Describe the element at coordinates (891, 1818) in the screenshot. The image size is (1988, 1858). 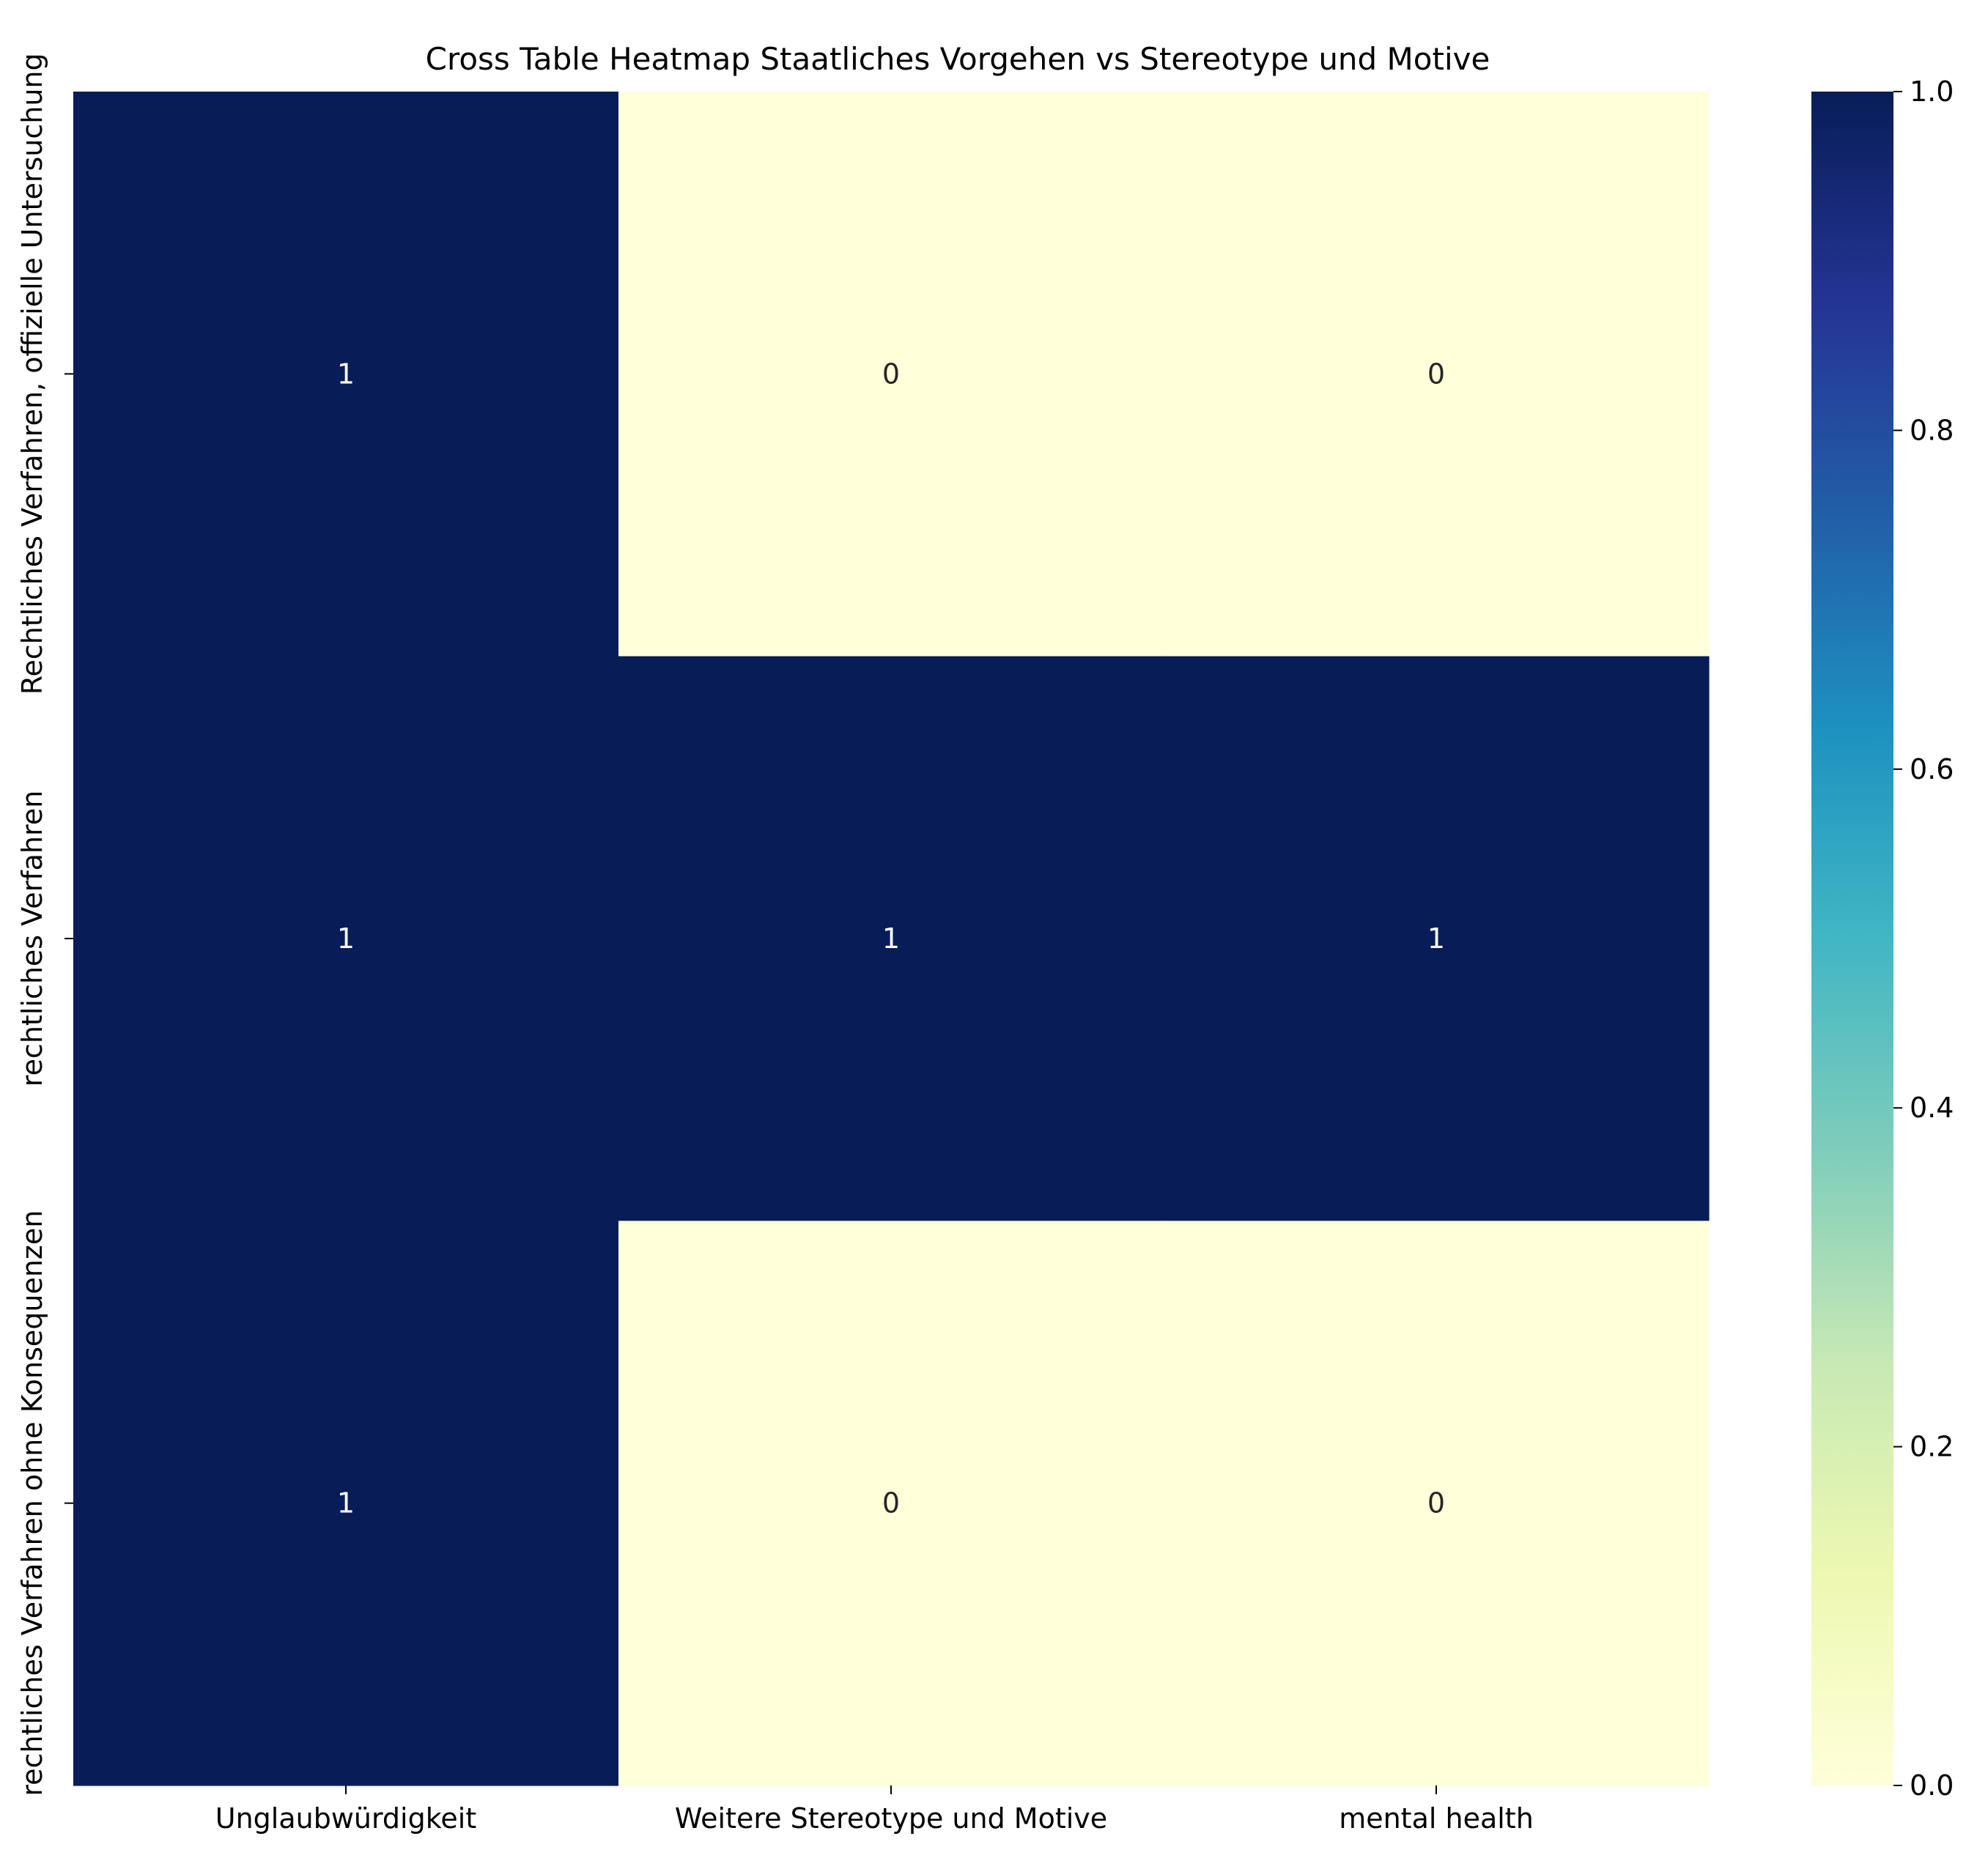
I see `x-tick-label: Weitere Stereotype und Motive` at that location.